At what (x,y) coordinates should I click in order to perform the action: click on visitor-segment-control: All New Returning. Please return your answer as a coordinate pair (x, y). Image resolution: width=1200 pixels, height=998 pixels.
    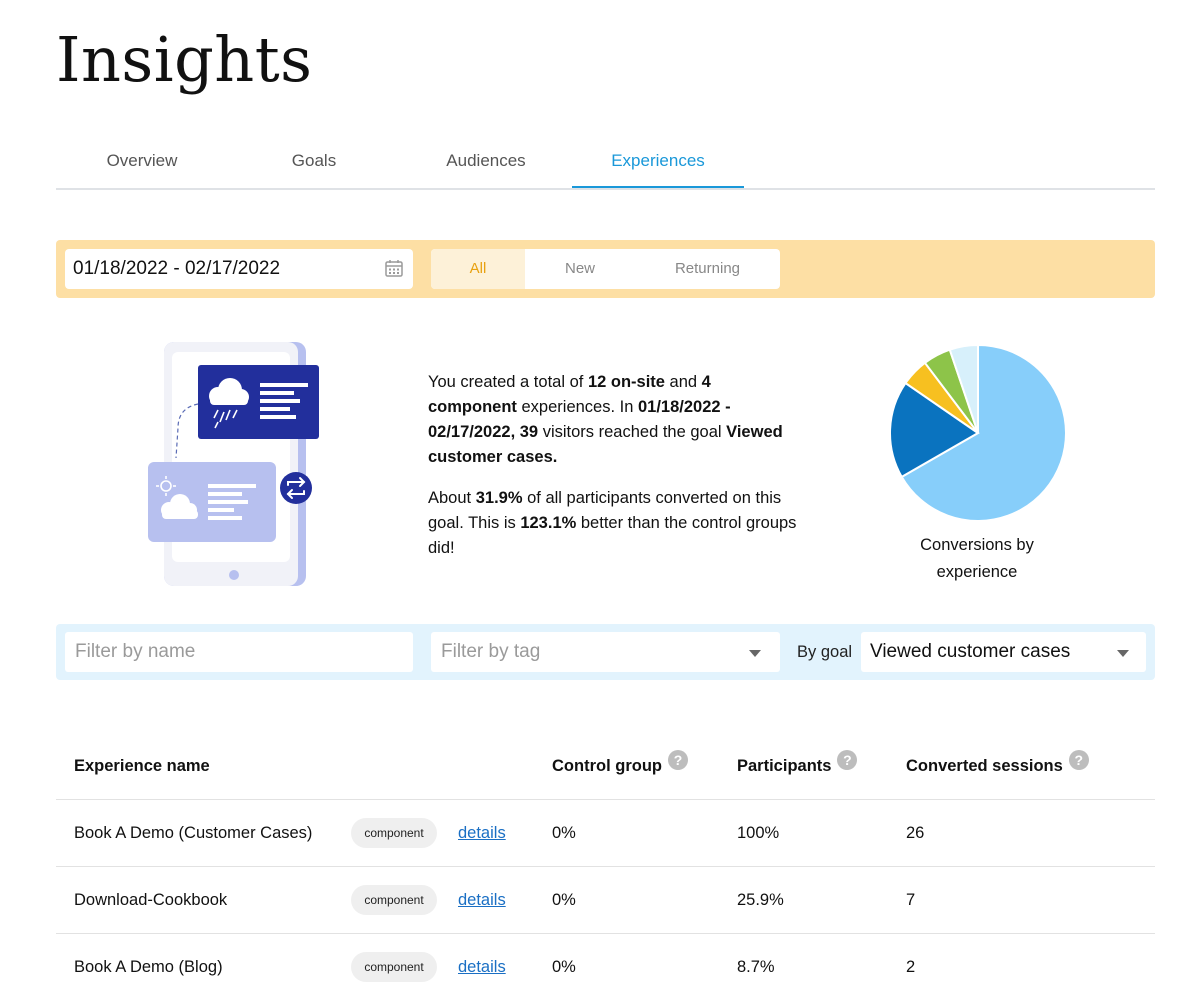
    Looking at the image, I should click on (605, 269).